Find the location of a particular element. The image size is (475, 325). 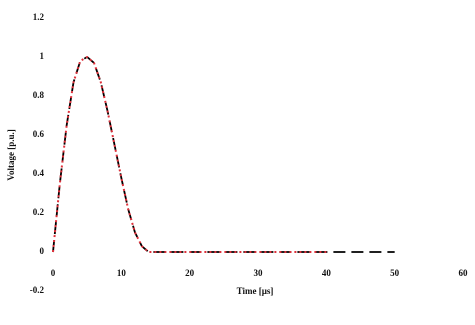

y-tick-label: 1.2 is located at coordinates (39, 17).